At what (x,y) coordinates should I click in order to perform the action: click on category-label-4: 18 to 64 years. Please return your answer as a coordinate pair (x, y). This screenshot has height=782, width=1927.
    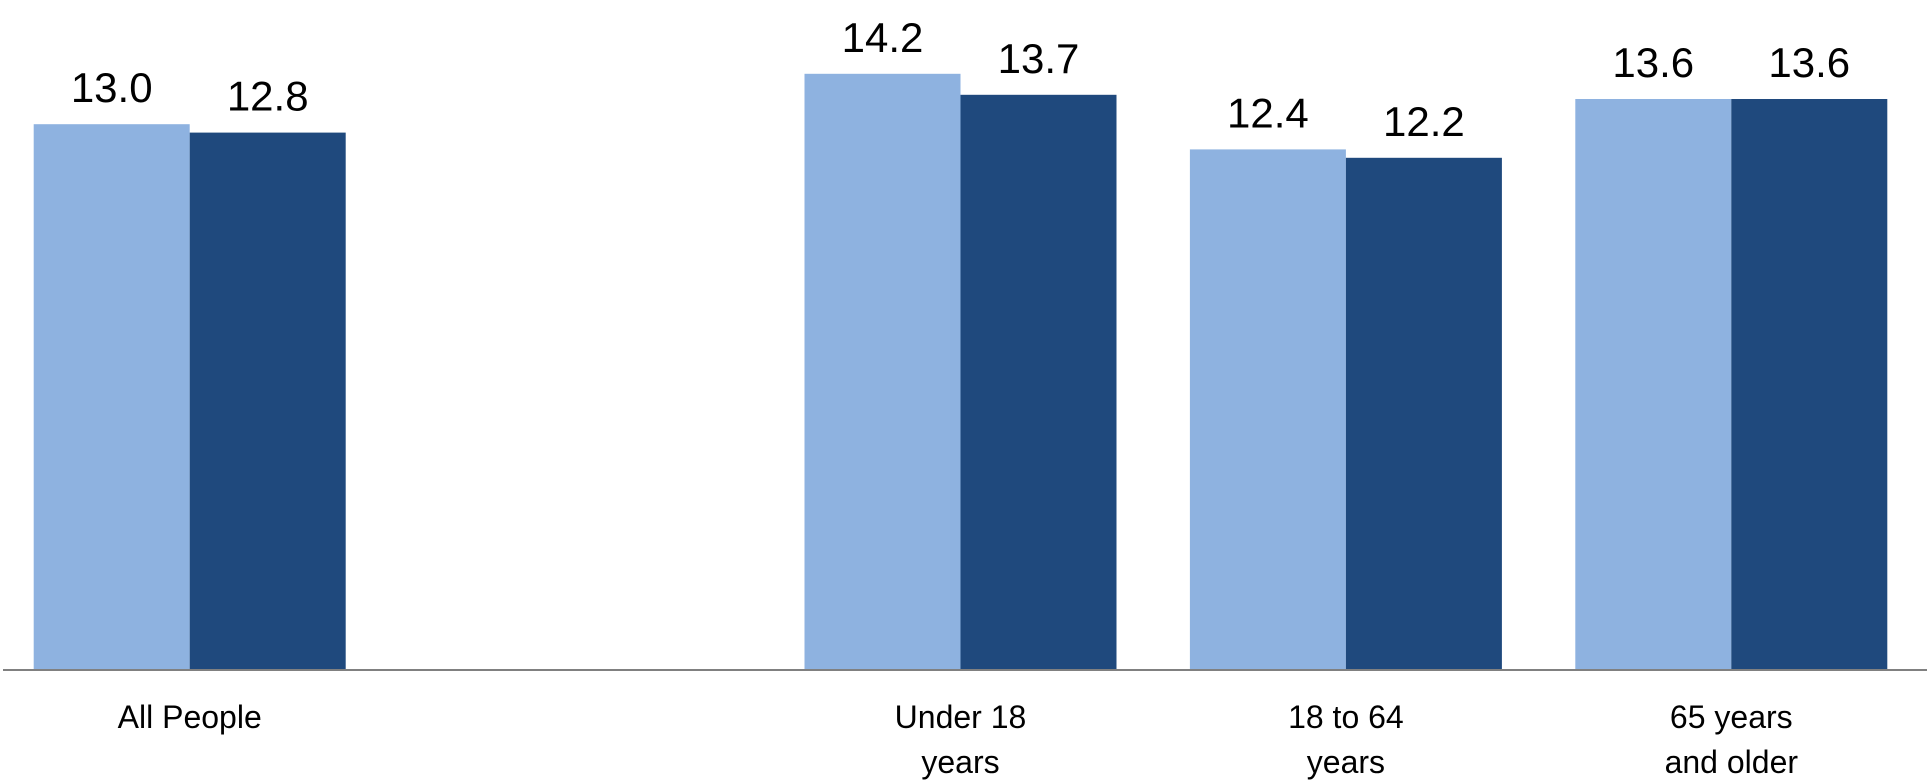
    Looking at the image, I should click on (1346, 739).